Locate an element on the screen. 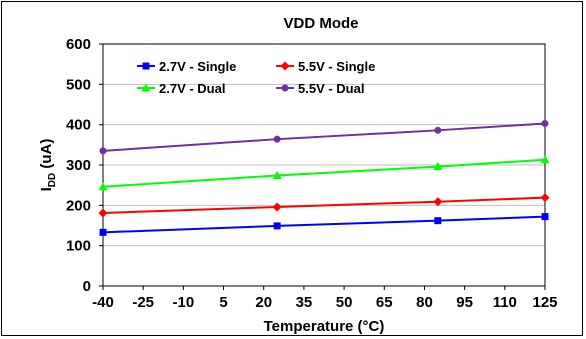 This screenshot has width=586, height=339. x-tick-label-110: 110 is located at coordinates (505, 302).